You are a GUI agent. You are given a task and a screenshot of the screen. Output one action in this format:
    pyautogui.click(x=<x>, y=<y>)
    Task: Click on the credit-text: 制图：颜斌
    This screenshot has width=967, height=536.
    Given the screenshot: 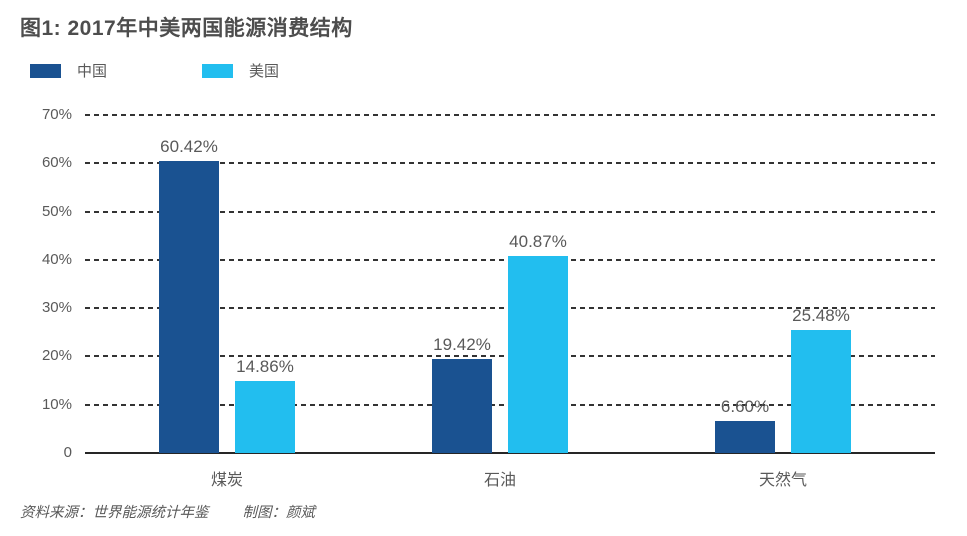 What is the action you would take?
    pyautogui.click(x=279, y=513)
    